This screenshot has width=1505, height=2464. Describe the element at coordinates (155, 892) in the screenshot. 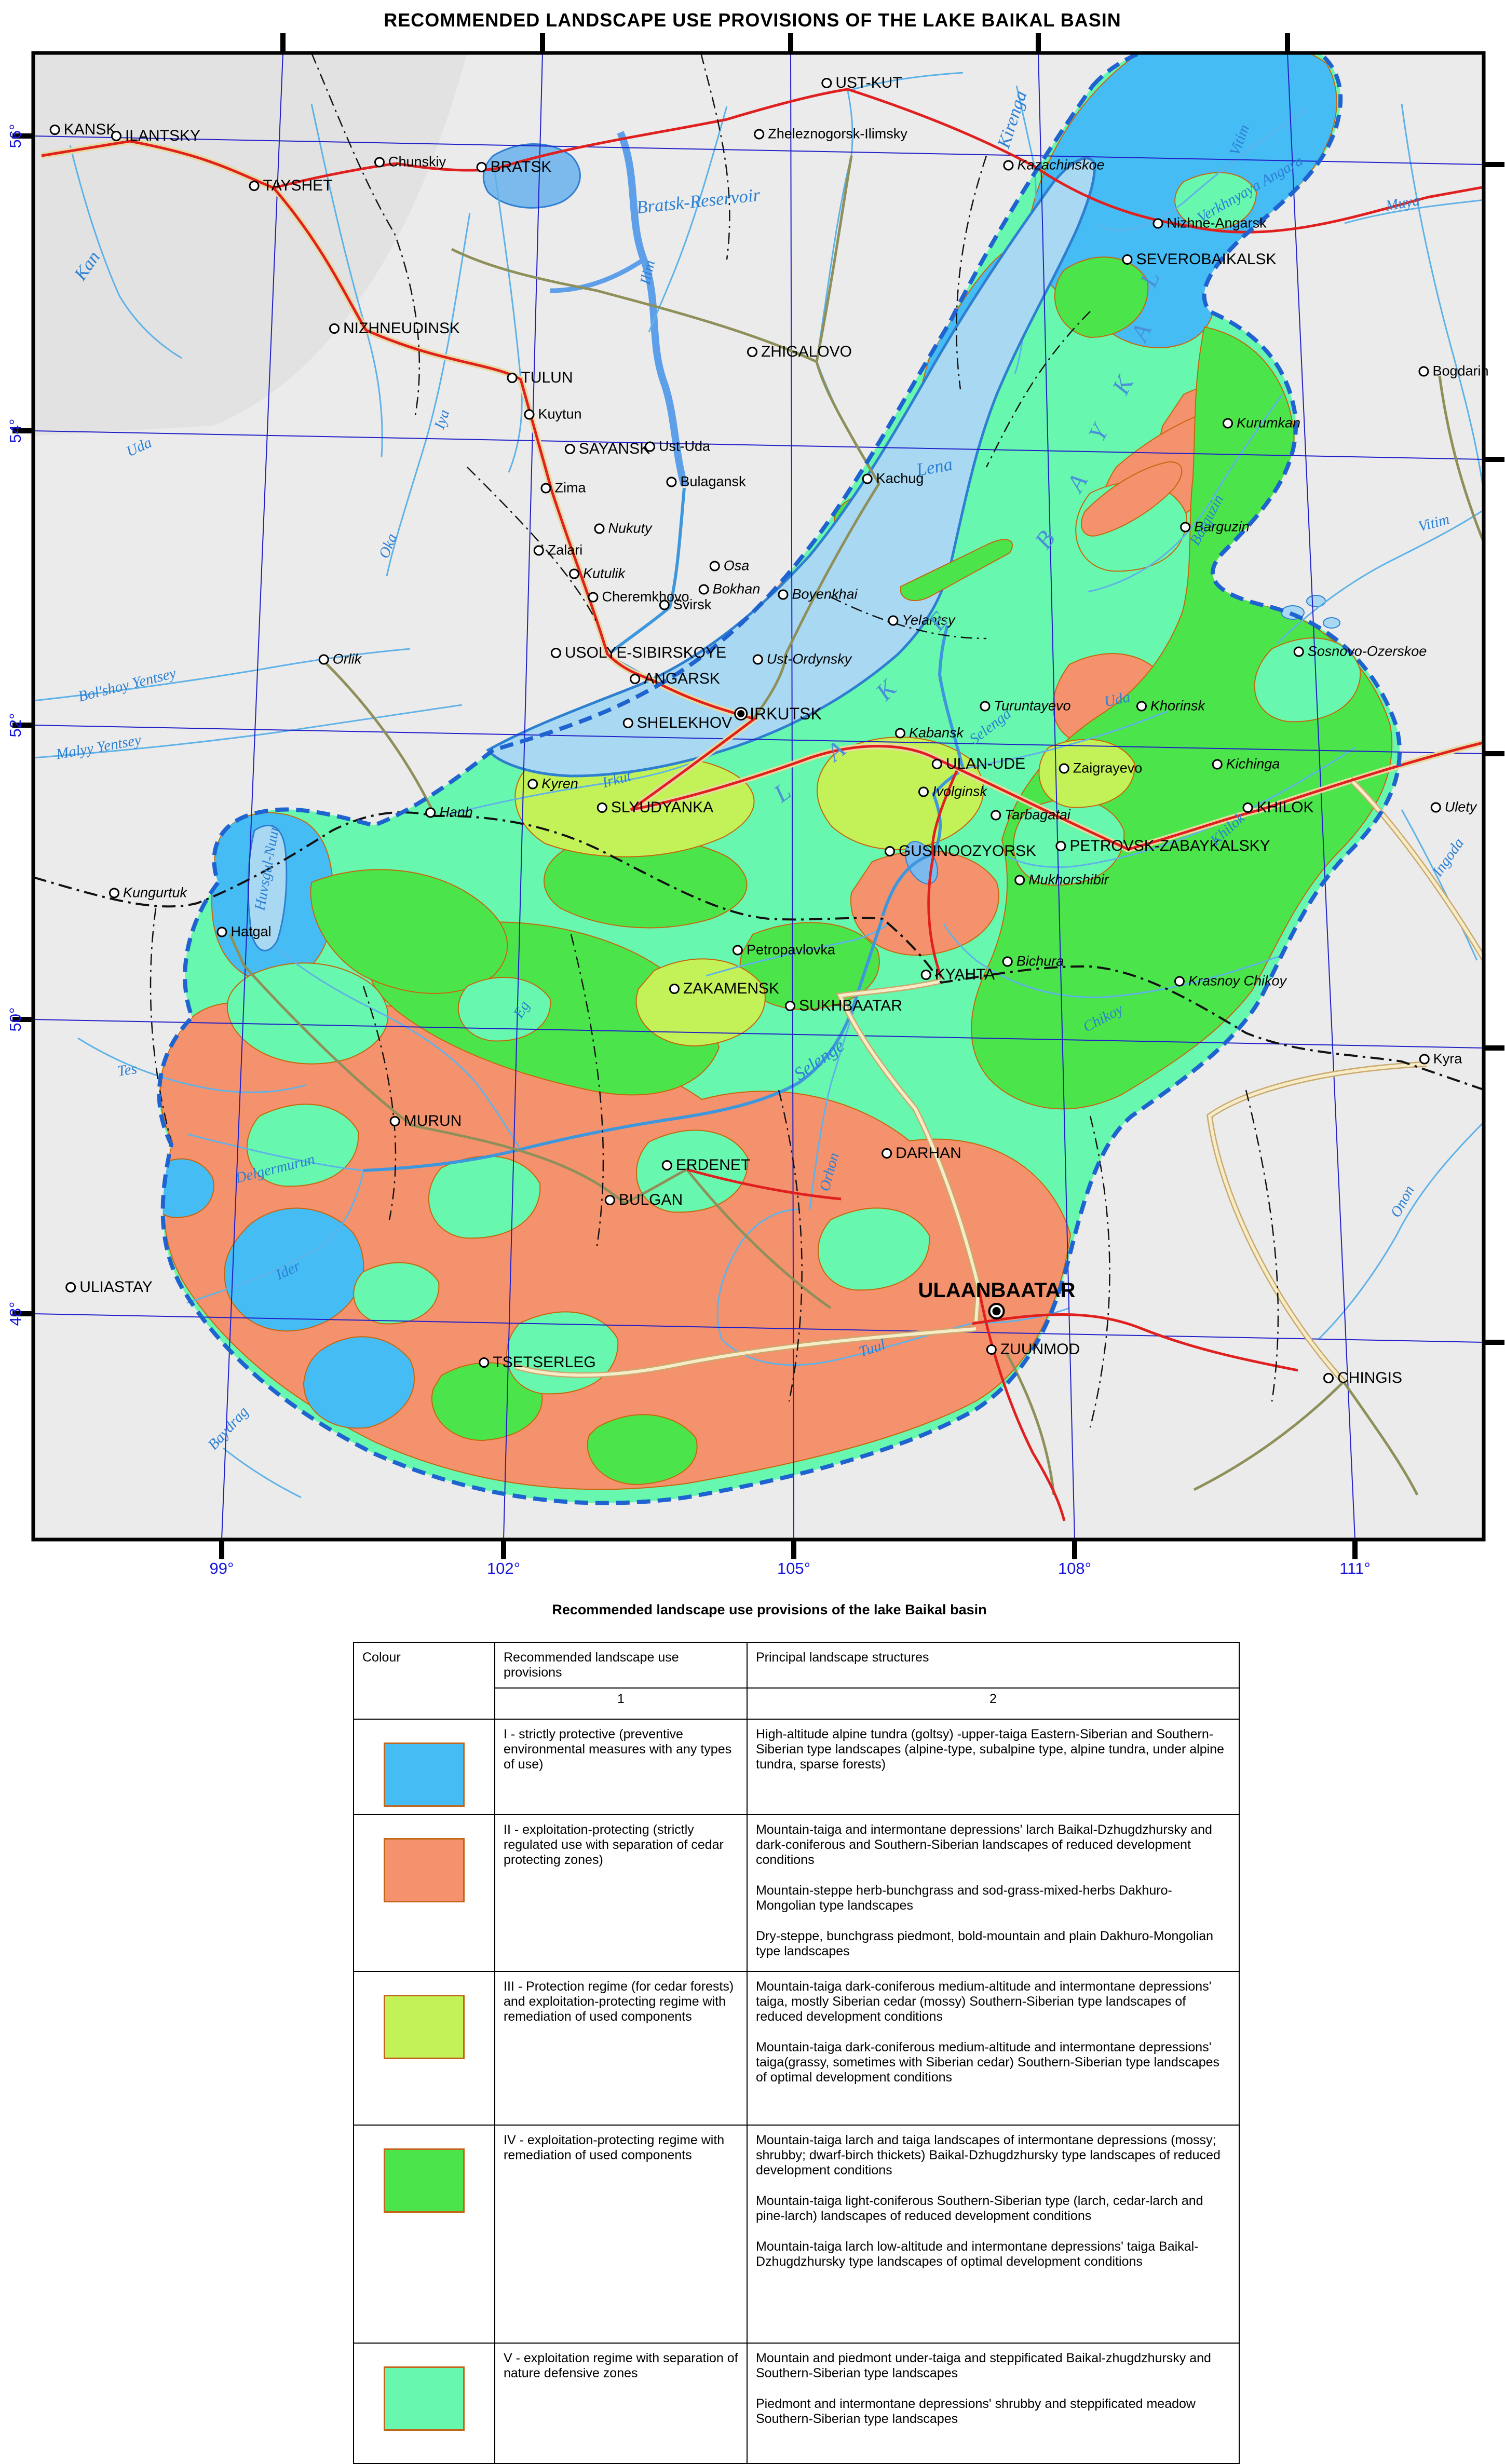

I see `city-name: Kungurtuk` at that location.